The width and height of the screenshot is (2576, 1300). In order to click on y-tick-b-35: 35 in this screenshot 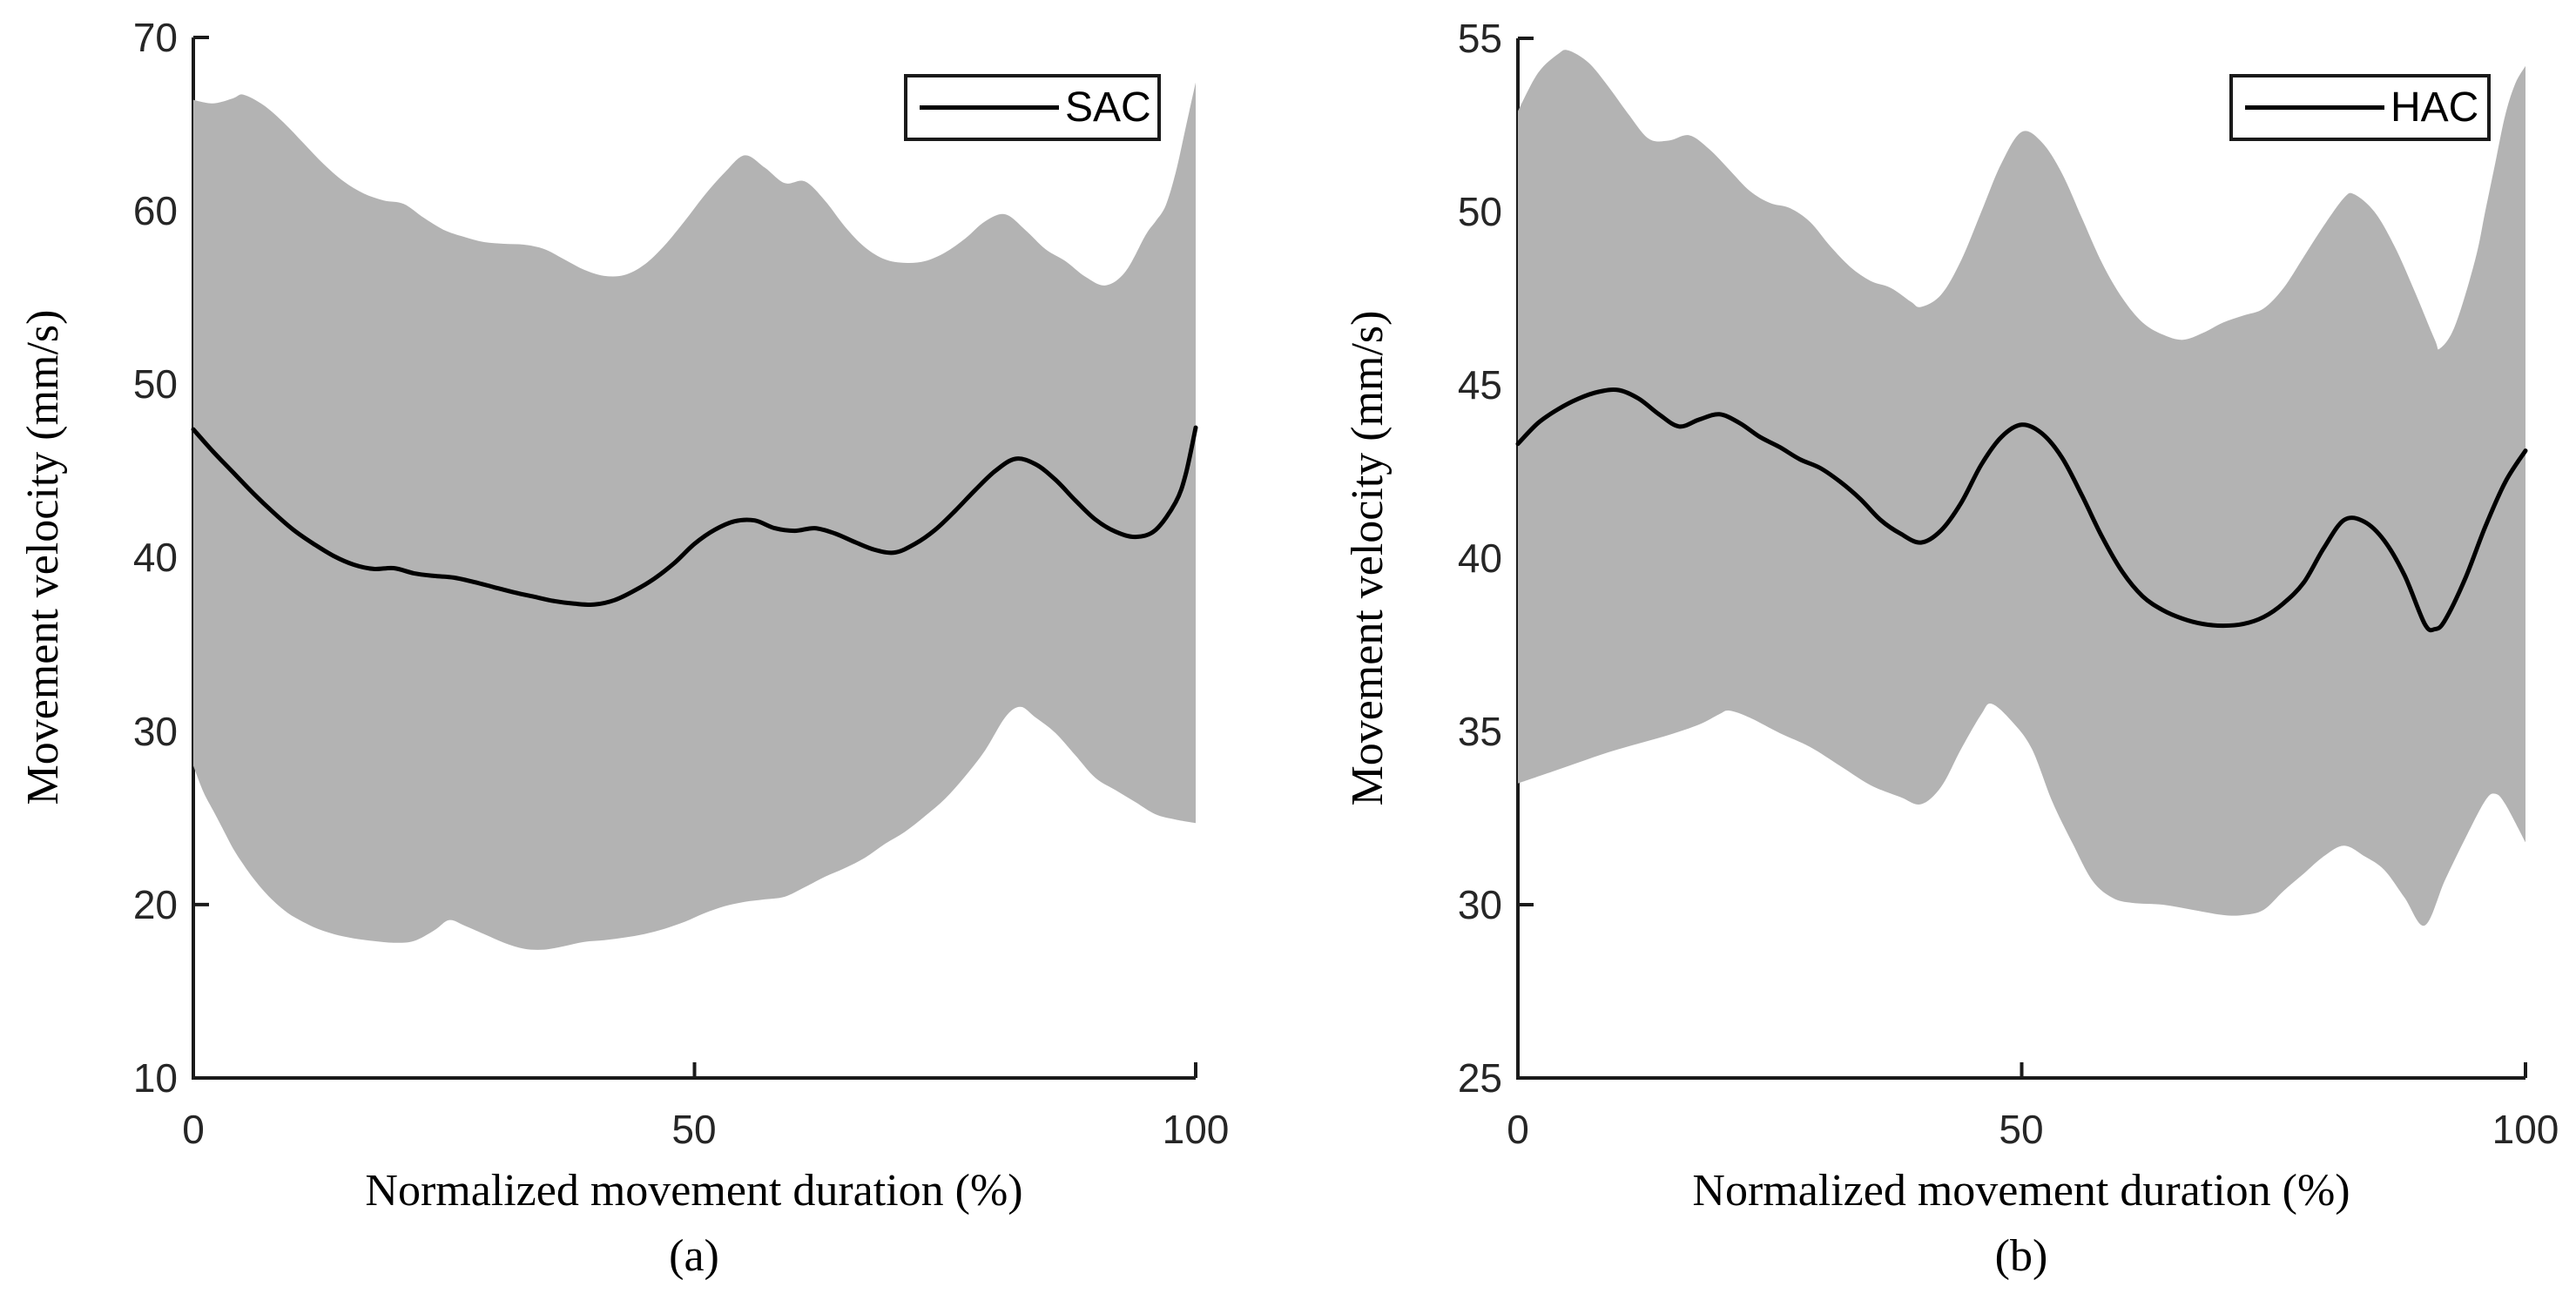, I will do `click(1479, 731)`.